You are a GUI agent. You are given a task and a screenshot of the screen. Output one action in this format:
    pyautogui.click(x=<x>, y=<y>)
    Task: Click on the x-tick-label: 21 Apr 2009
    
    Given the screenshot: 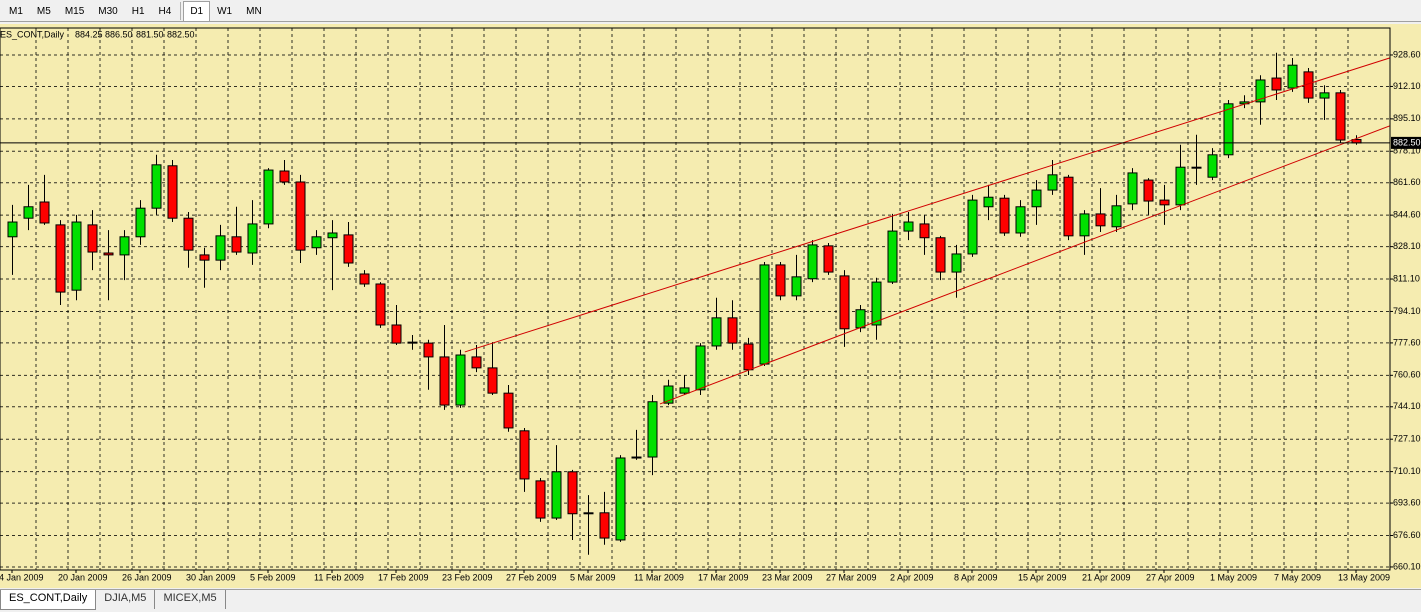 What is the action you would take?
    pyautogui.click(x=1106, y=577)
    